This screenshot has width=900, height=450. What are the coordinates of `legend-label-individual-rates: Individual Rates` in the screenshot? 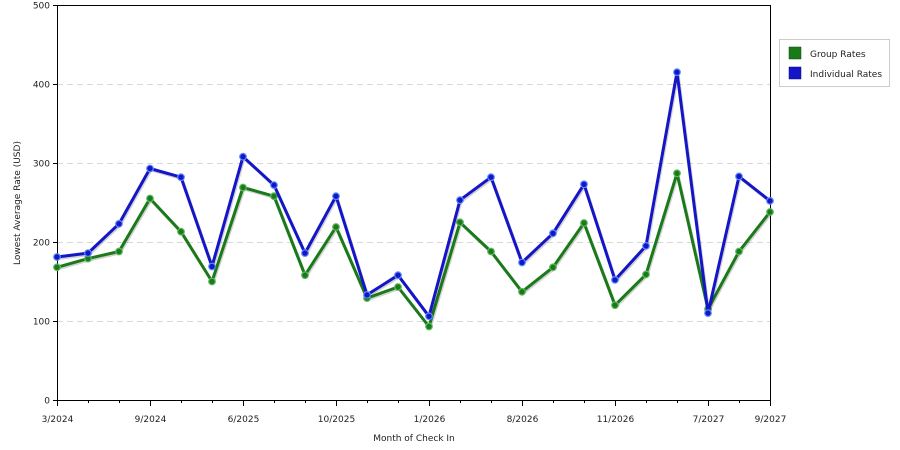 It's located at (846, 75).